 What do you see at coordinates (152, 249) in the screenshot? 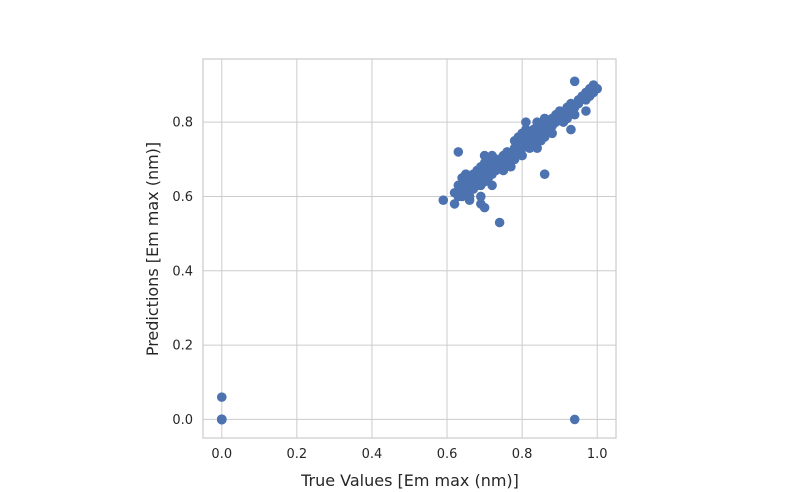
I see `y-axis-label: Predictions [Em max (nm)]` at bounding box center [152, 249].